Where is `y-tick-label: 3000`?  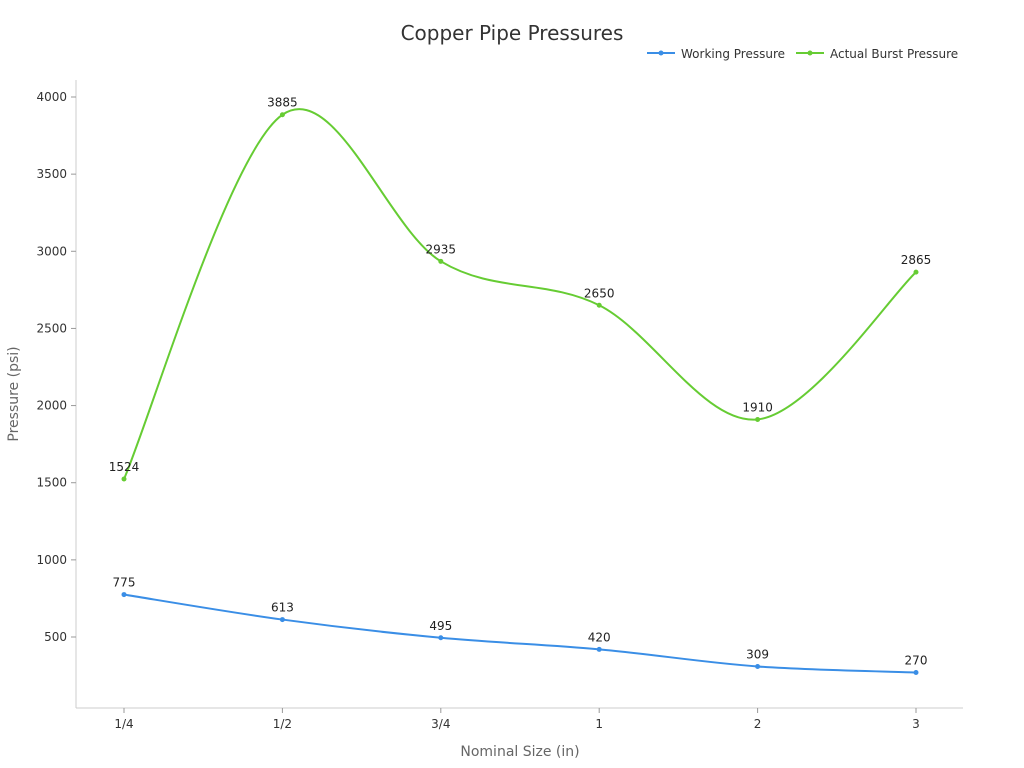
y-tick-label: 3000 is located at coordinates (51, 251).